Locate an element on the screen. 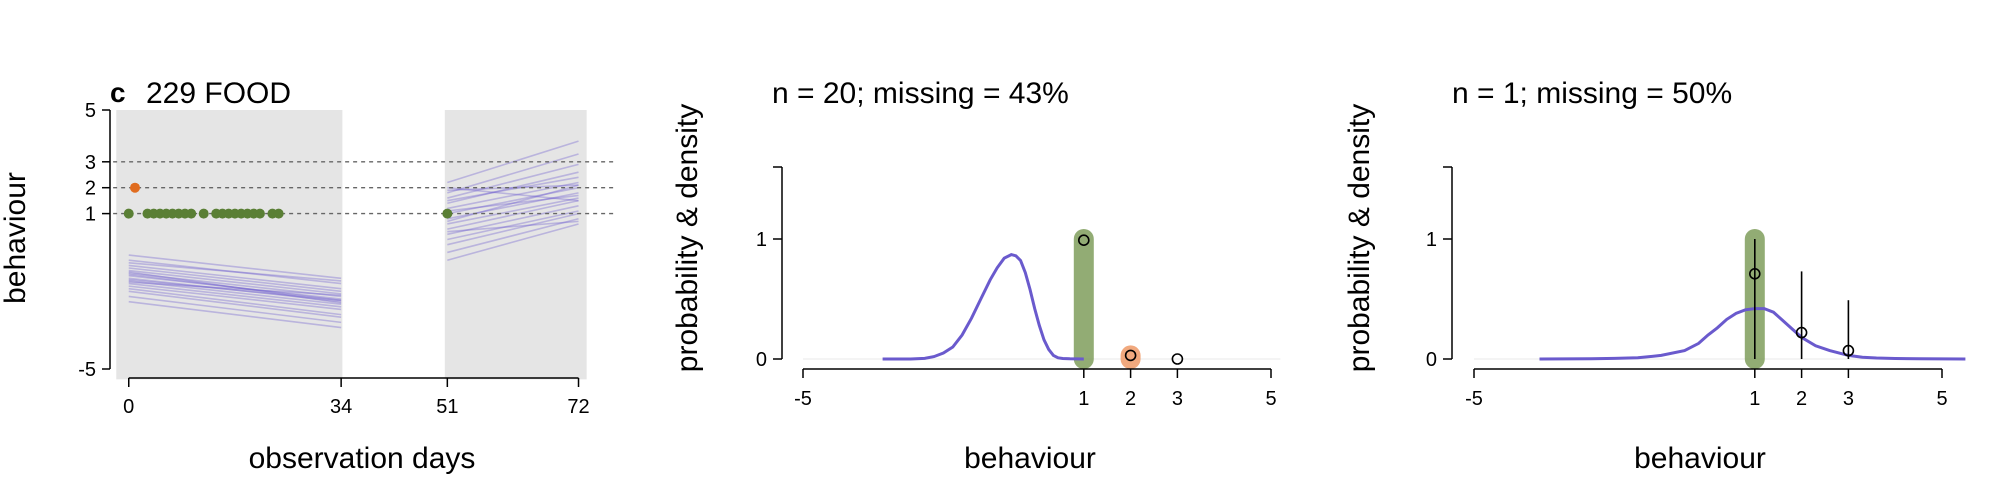 The height and width of the screenshot is (500, 2000). panel-3-plot-area: 0 1 -5 1 2 3 5 is located at coordinates (1696, 288).